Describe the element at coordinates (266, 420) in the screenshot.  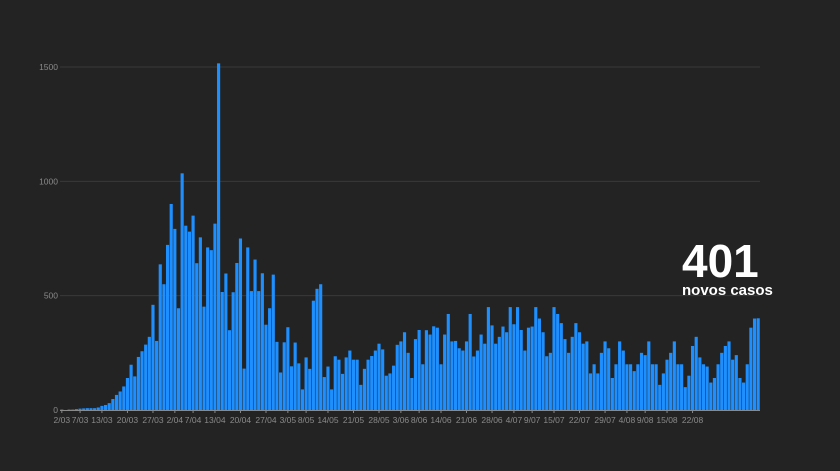
I see `x-tick-label: 27/04` at that location.